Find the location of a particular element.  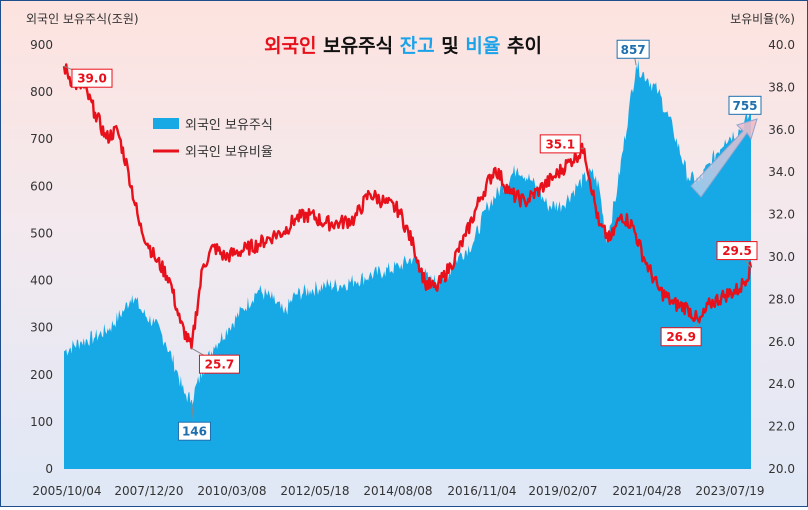

y-left-tick-label: 200 is located at coordinates (41, 375).